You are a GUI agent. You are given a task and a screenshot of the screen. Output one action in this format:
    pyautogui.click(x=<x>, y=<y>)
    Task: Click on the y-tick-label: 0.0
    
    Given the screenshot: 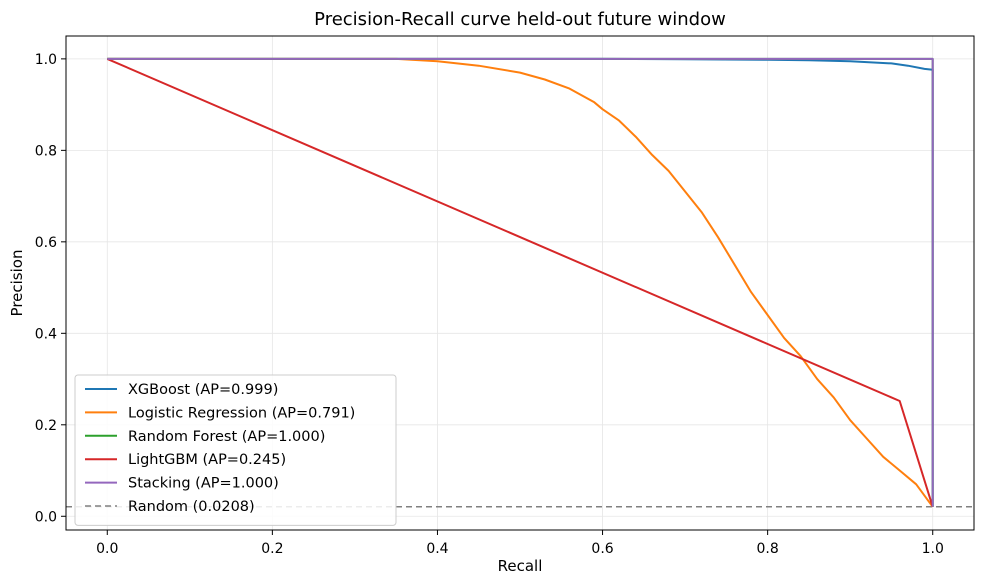 What is the action you would take?
    pyautogui.click(x=46, y=517)
    